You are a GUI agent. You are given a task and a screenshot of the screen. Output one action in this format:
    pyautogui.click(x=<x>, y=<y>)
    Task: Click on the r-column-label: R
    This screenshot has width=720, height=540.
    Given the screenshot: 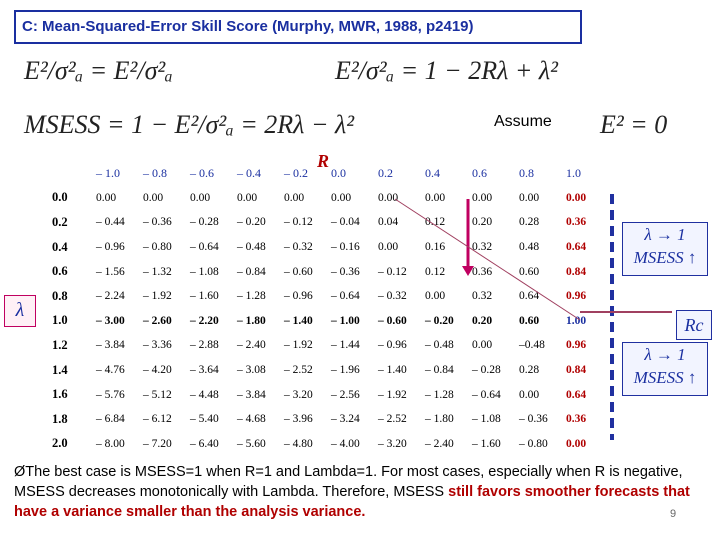 What is the action you would take?
    pyautogui.click(x=323, y=161)
    